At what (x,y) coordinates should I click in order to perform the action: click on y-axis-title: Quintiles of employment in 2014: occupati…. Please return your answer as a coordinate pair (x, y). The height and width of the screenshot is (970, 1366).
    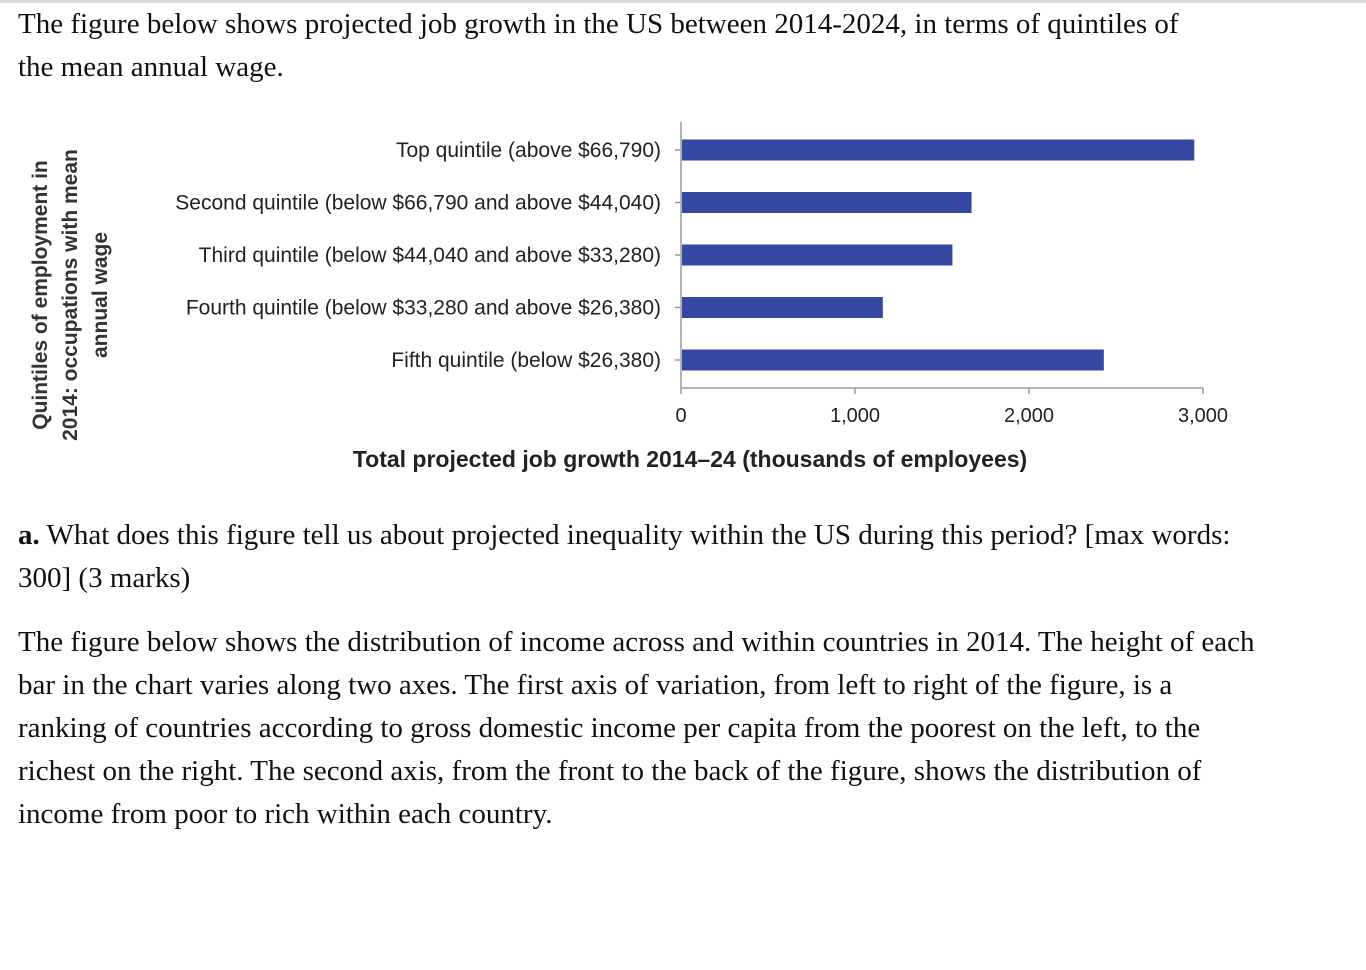
    Looking at the image, I should click on (70, 295).